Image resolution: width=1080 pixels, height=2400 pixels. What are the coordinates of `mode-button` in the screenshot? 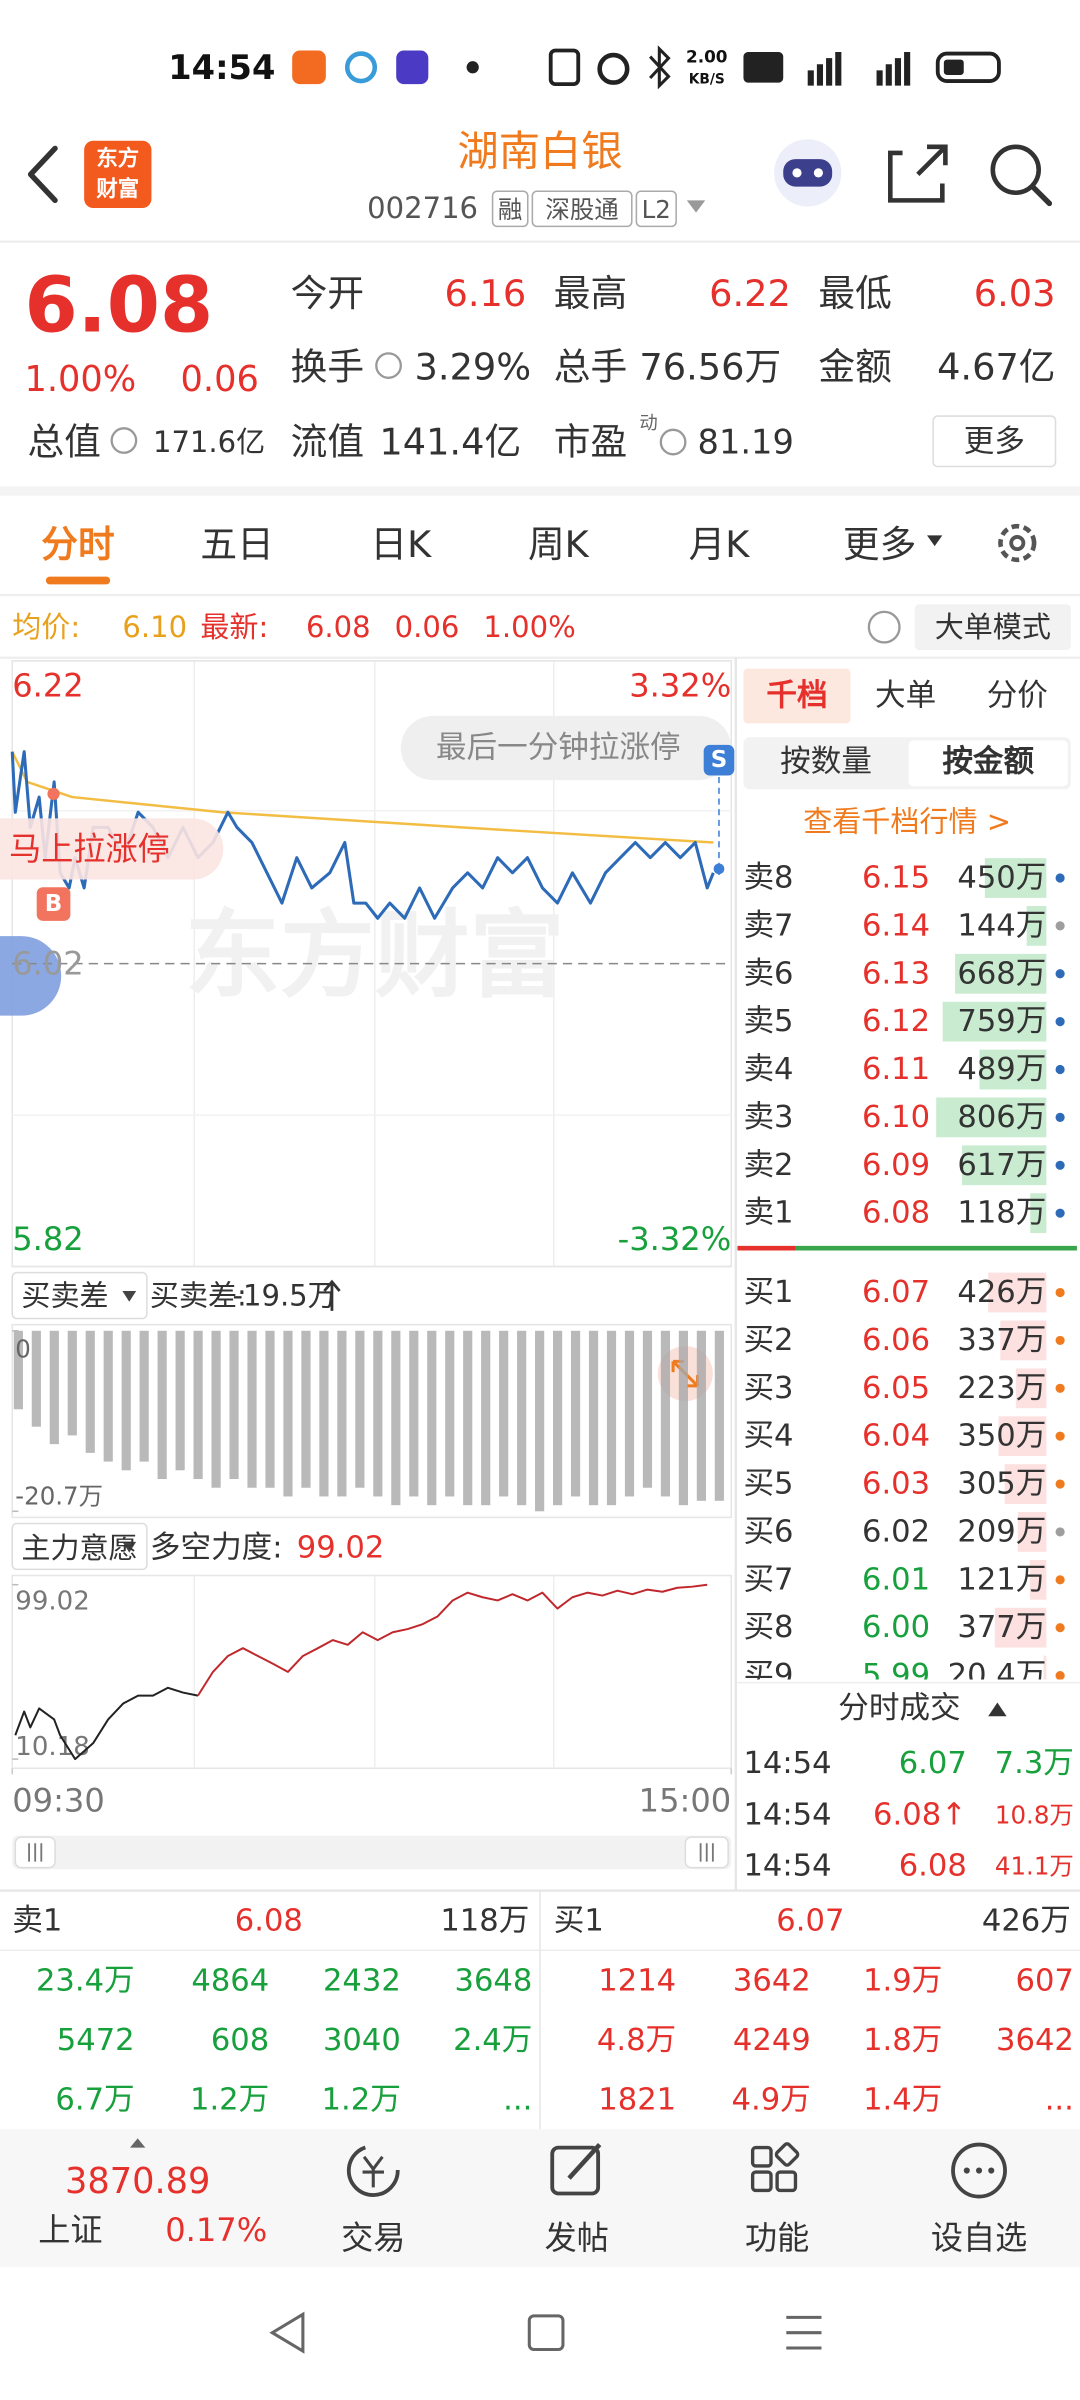 It's located at (992, 627).